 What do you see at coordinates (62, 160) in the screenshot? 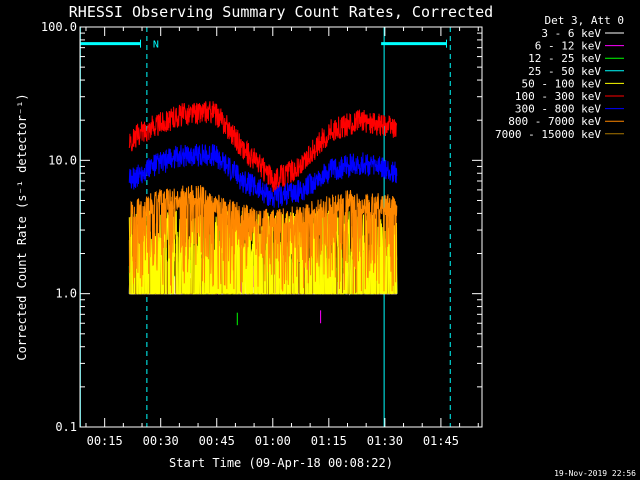
I see `y-tick-label-1: 10.0` at bounding box center [62, 160].